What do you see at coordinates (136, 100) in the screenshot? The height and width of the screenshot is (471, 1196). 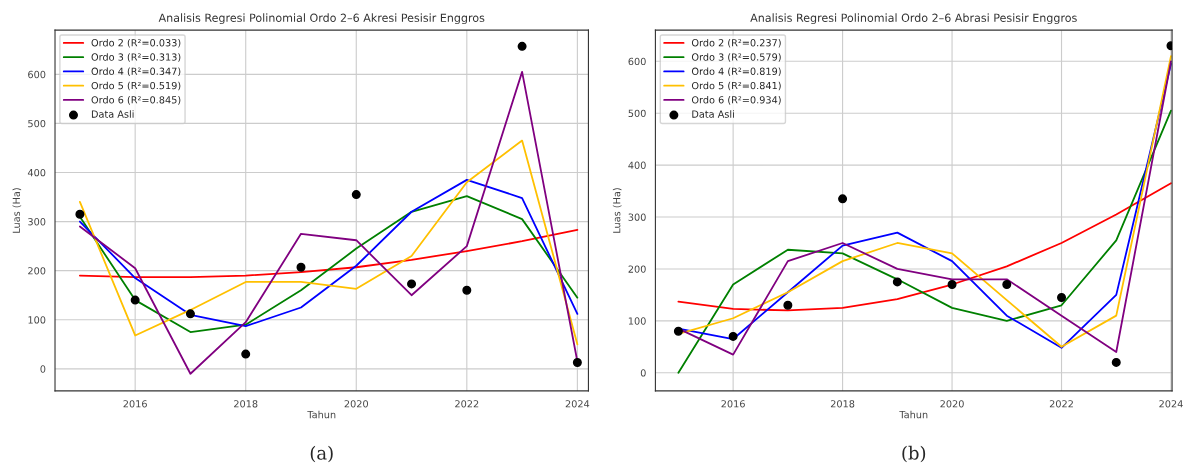 I see `legend-label: Ordo 6 (R²=0.845)` at bounding box center [136, 100].